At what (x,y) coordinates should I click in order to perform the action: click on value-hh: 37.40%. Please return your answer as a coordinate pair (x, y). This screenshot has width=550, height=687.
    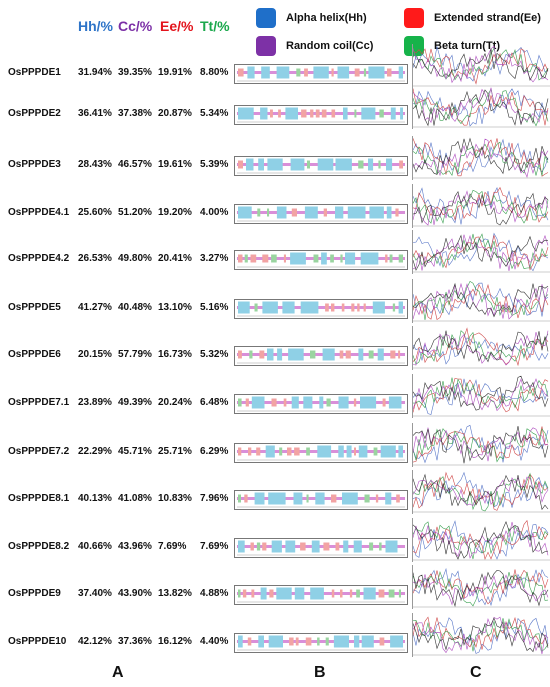
    Looking at the image, I should click on (95, 593).